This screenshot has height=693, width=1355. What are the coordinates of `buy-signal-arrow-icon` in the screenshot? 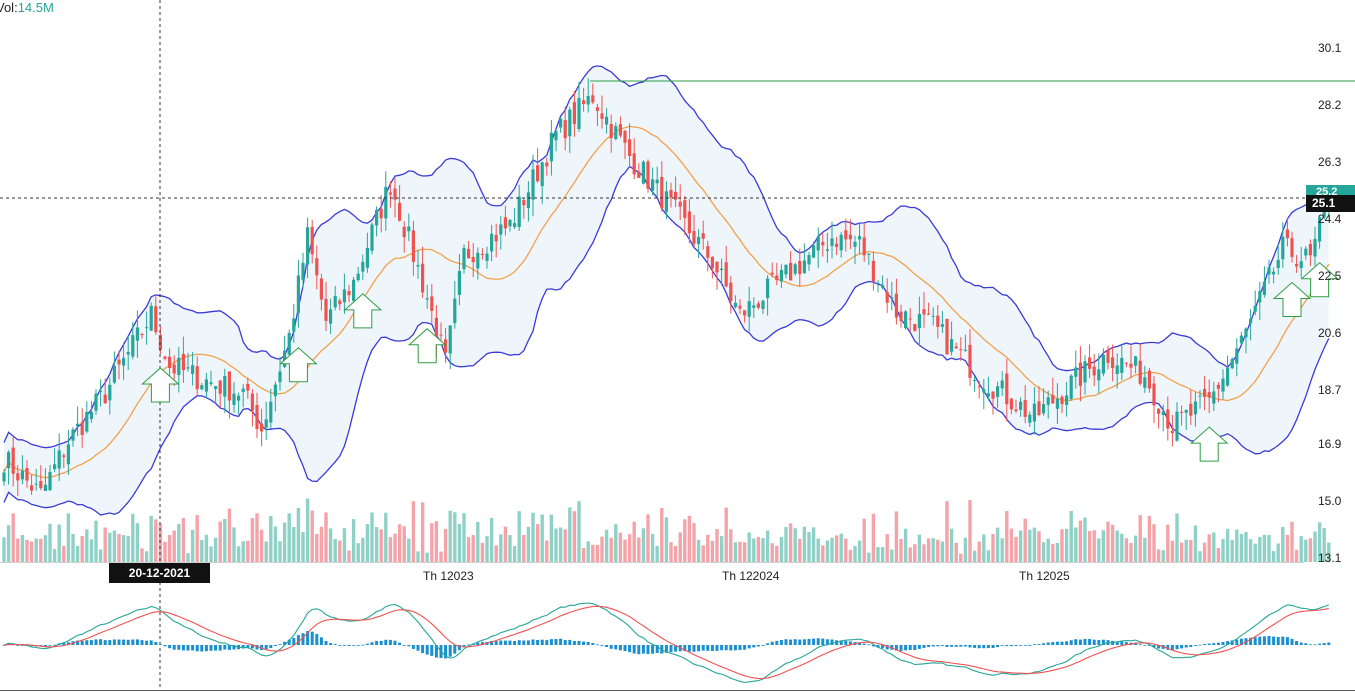 It's located at (1319, 280).